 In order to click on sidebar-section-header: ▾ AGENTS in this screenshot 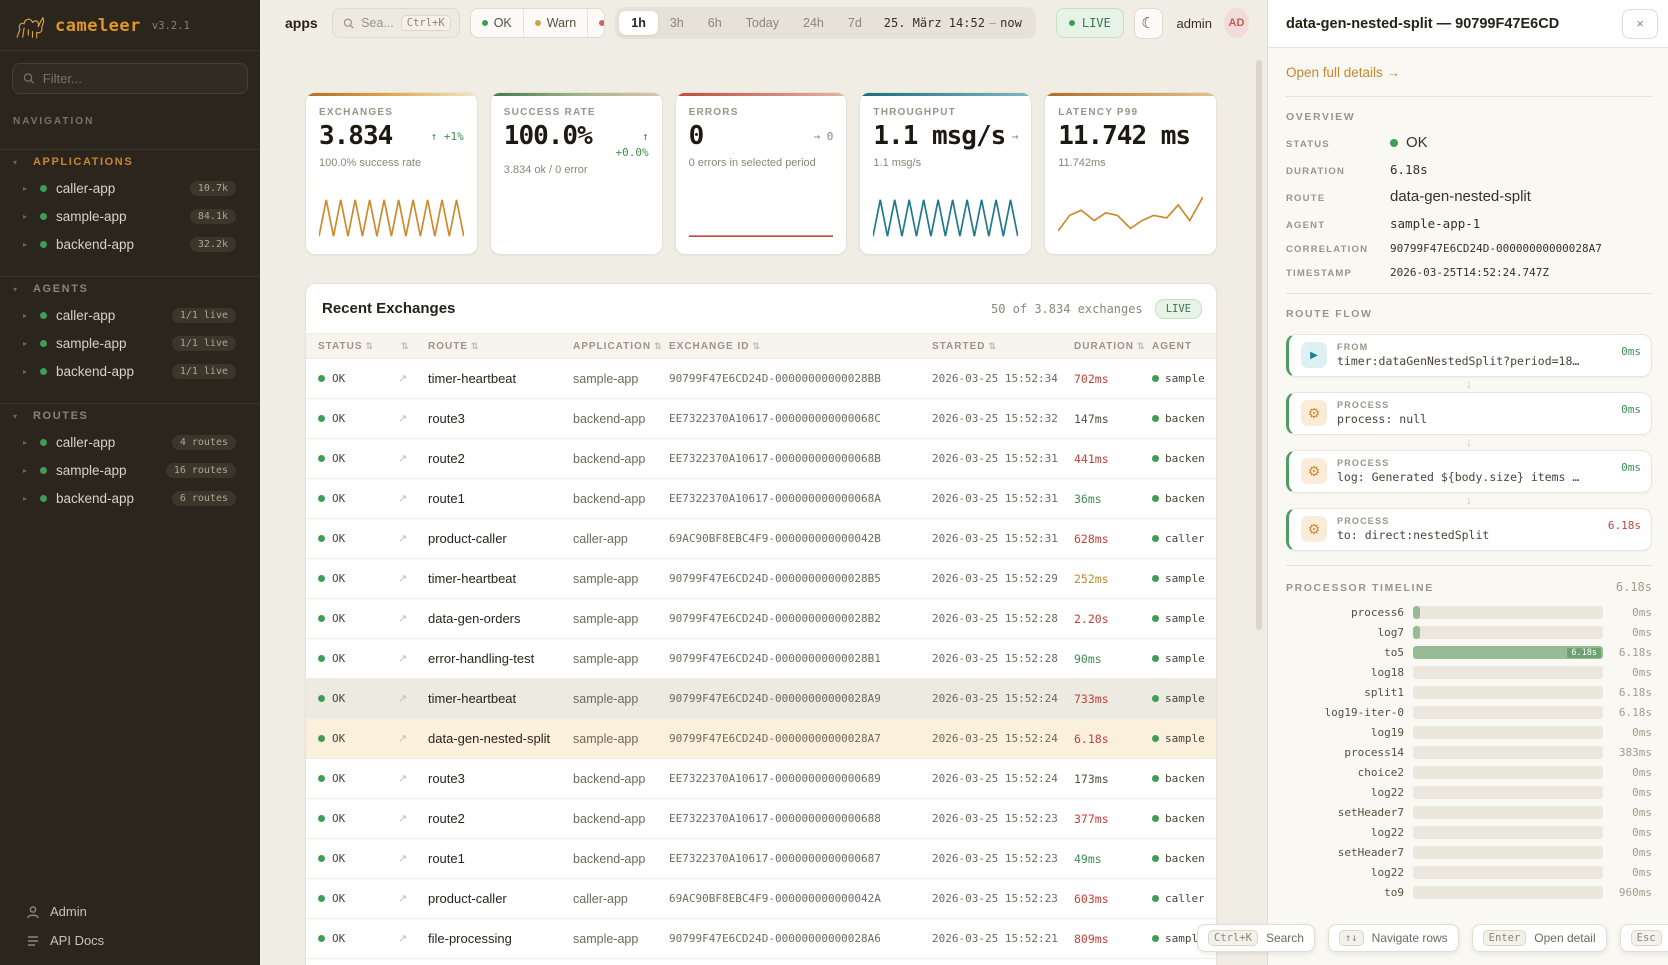, I will do `click(130, 289)`.